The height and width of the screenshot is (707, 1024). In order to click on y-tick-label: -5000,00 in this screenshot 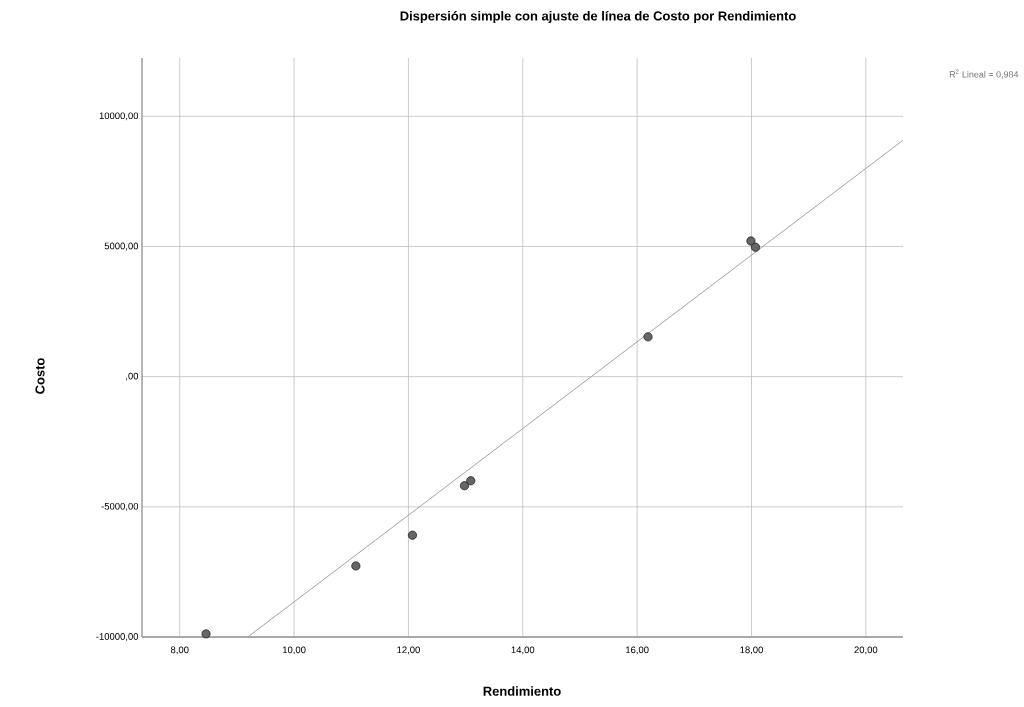, I will do `click(120, 506)`.